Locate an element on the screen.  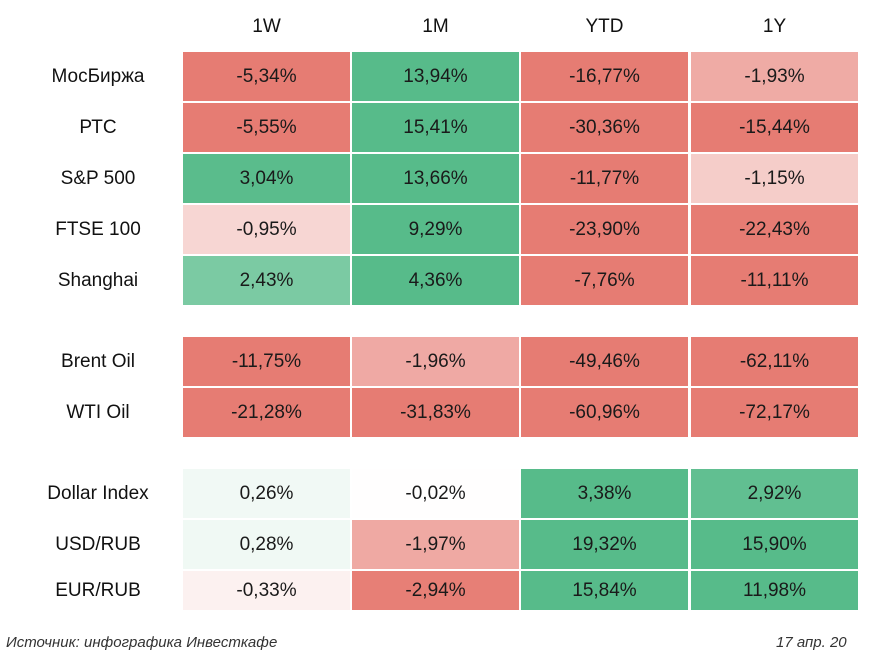
heatmap-cell: 3,04% is located at coordinates (266, 178).